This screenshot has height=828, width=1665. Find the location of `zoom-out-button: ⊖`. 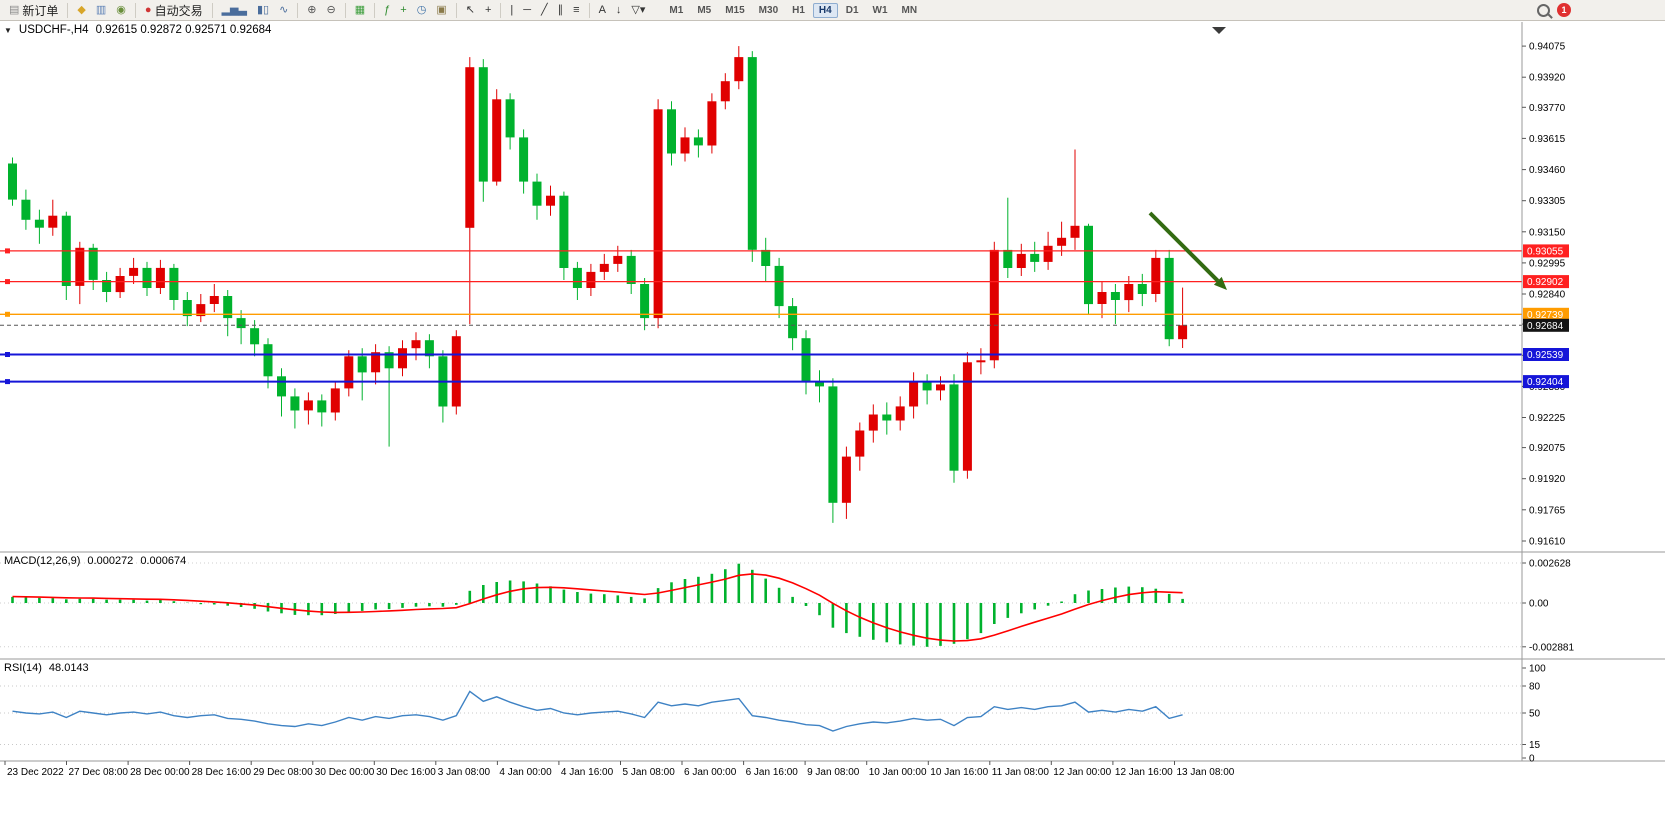

zoom-out-button: ⊖ is located at coordinates (331, 10).